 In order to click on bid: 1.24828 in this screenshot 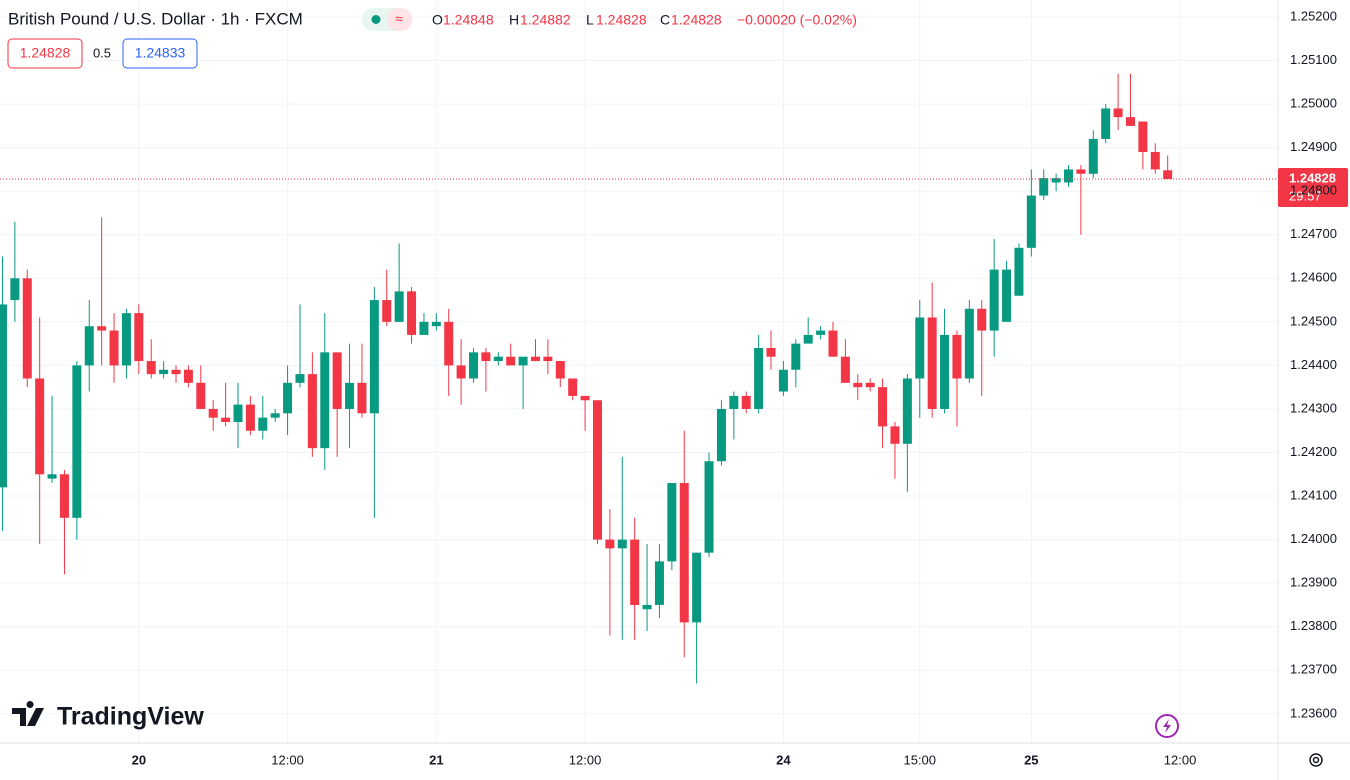, I will do `click(45, 53)`.